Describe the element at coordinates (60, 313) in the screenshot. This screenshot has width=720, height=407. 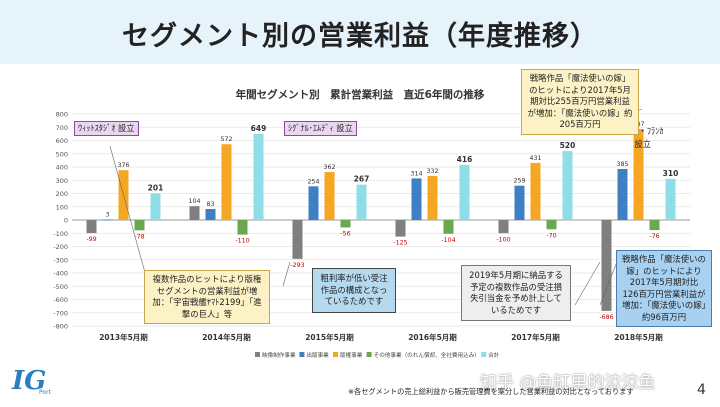
I see `y-tick-label: -700` at that location.